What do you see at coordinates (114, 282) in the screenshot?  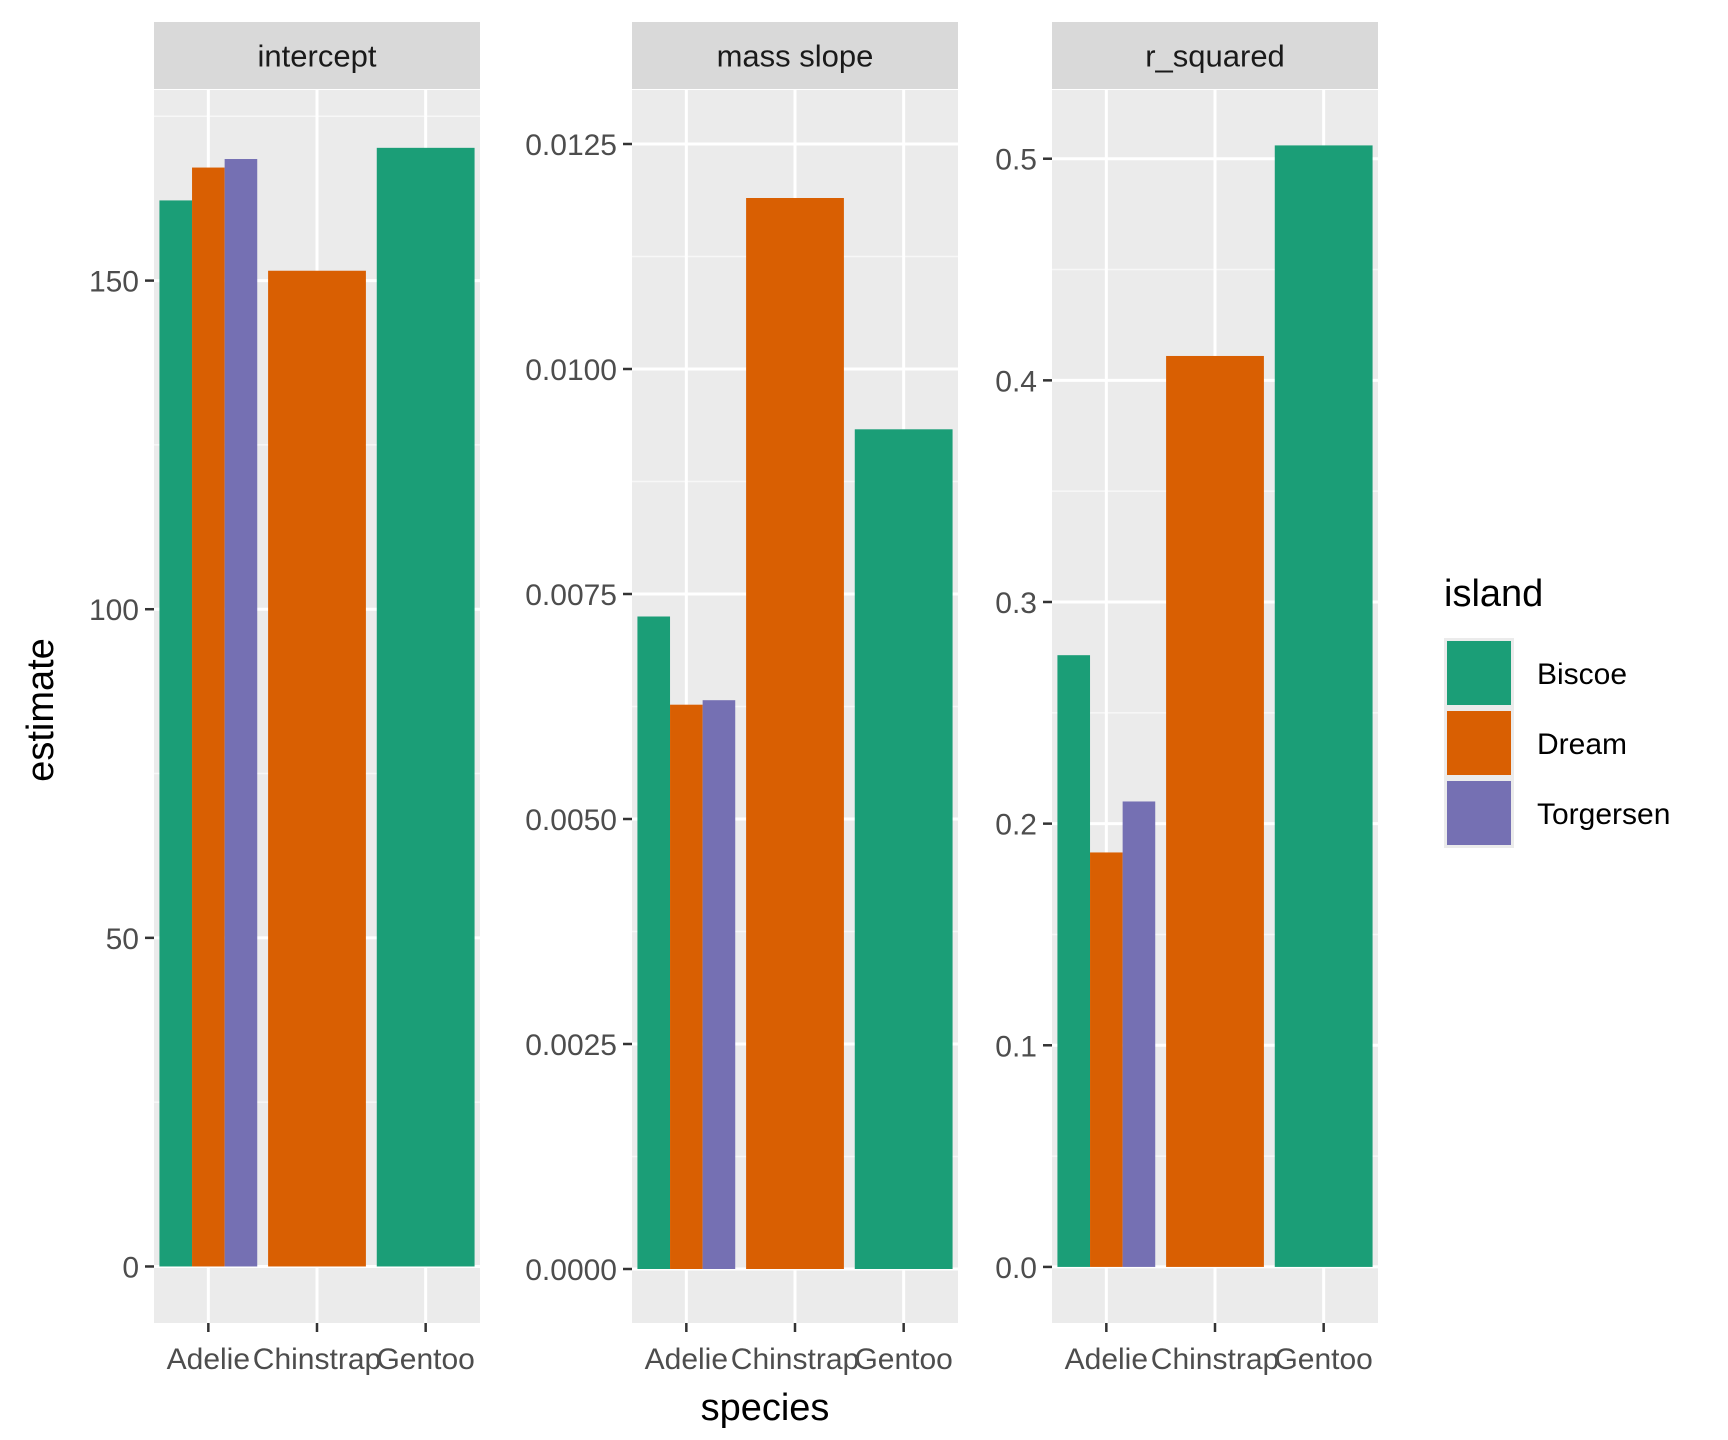 I see `y-tick-label: 150` at bounding box center [114, 282].